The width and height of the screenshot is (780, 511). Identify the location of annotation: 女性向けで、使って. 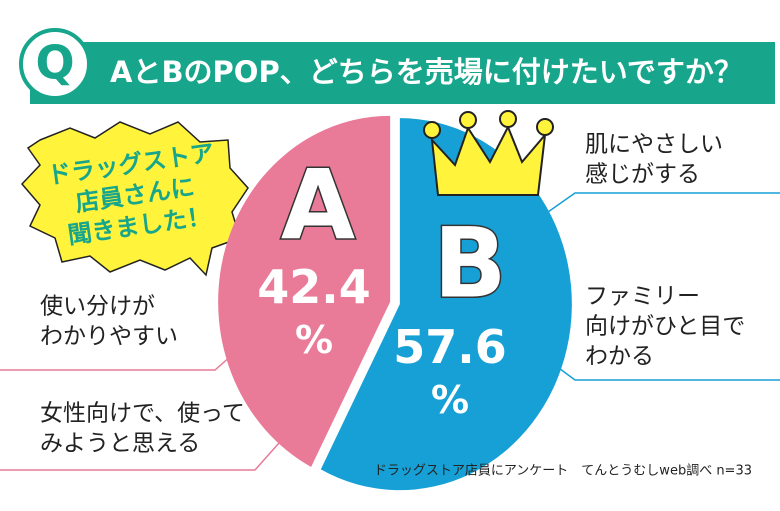
(142, 414).